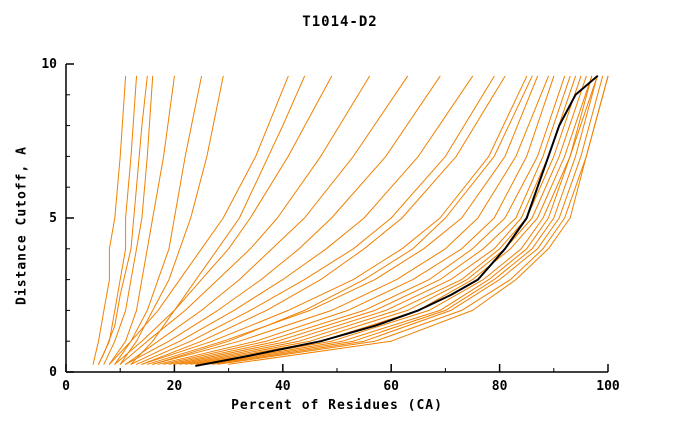  I want to click on y-tick-label: 5, so click(53, 218).